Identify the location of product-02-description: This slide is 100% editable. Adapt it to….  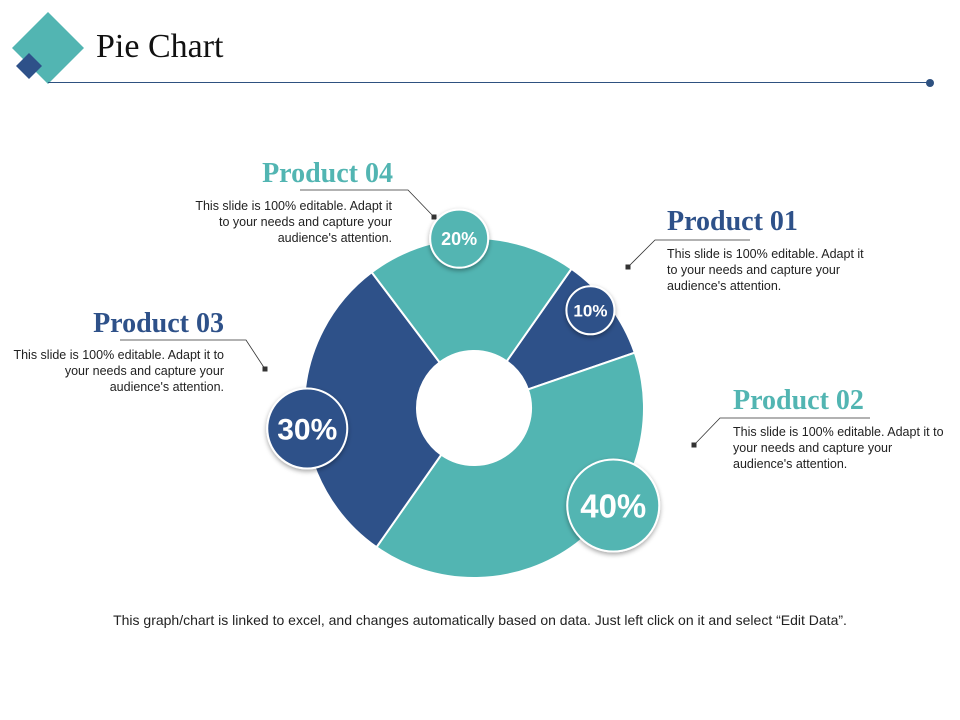
(838, 448).